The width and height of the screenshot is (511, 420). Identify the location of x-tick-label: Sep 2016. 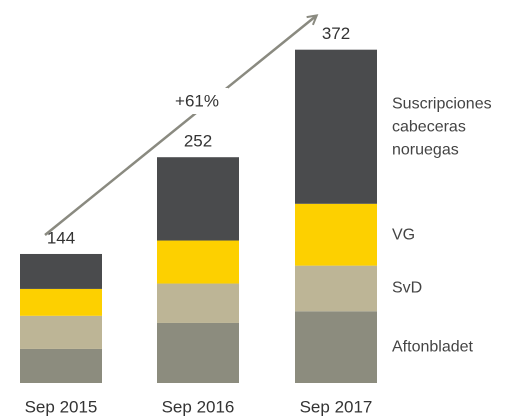
(198, 406).